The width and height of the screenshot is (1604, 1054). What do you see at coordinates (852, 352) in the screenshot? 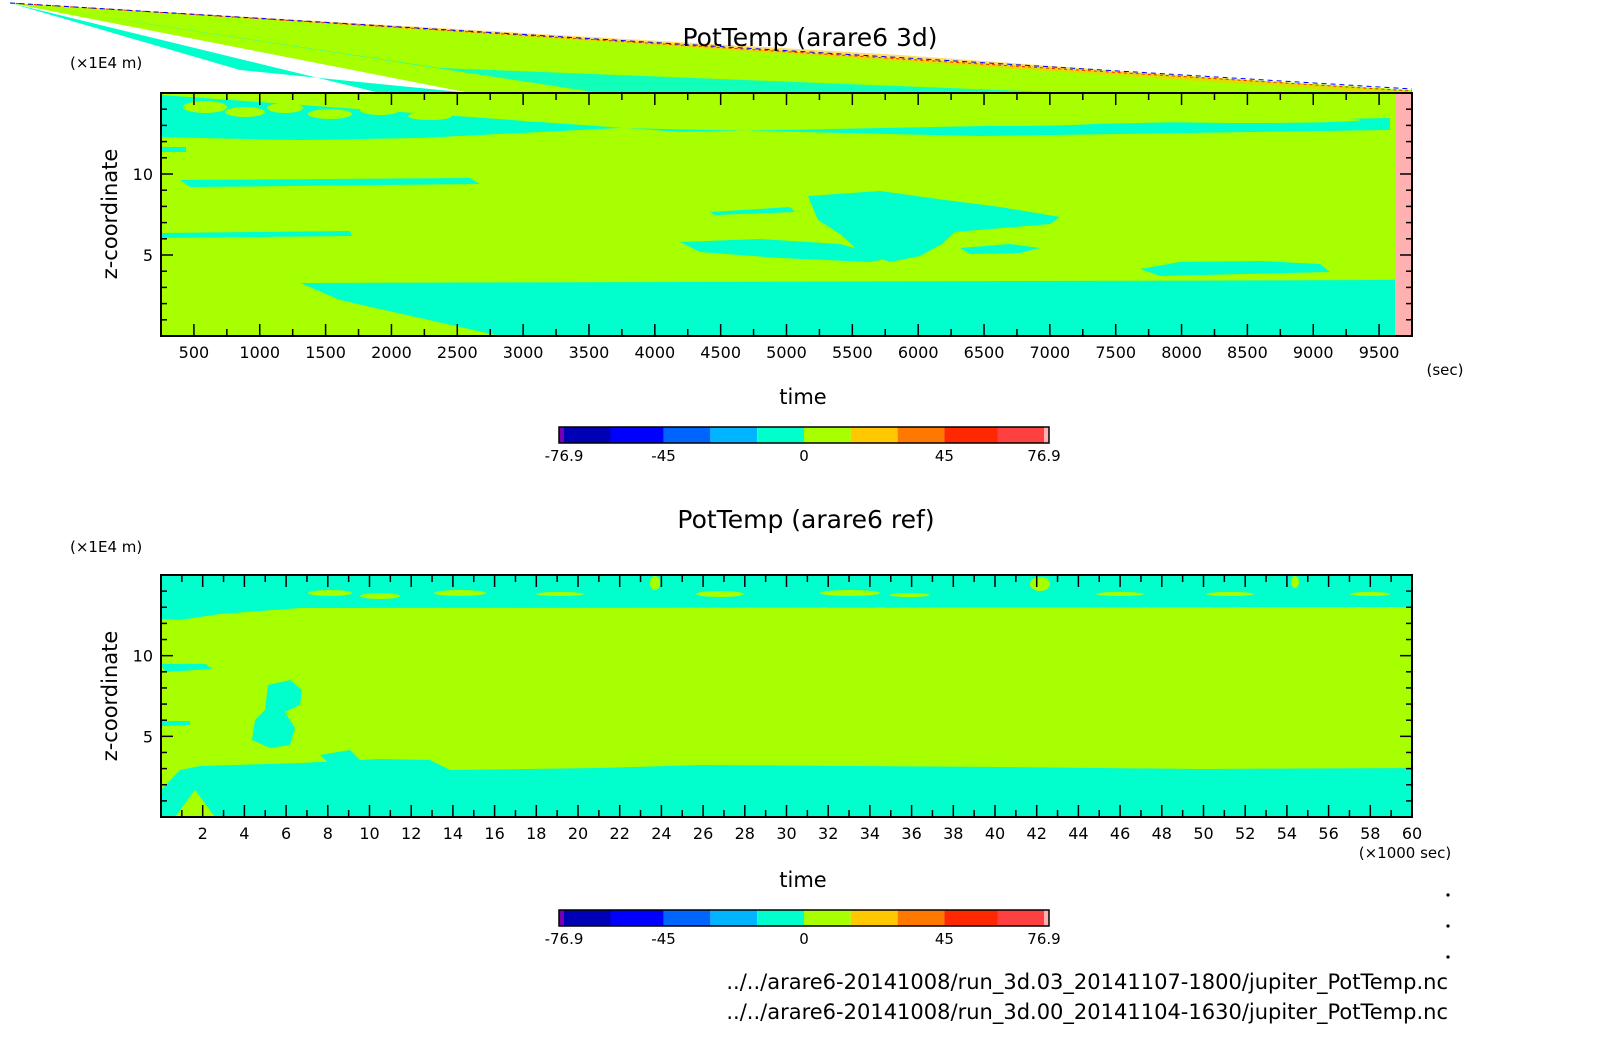
I see `x-tick-label: 5500` at bounding box center [852, 352].